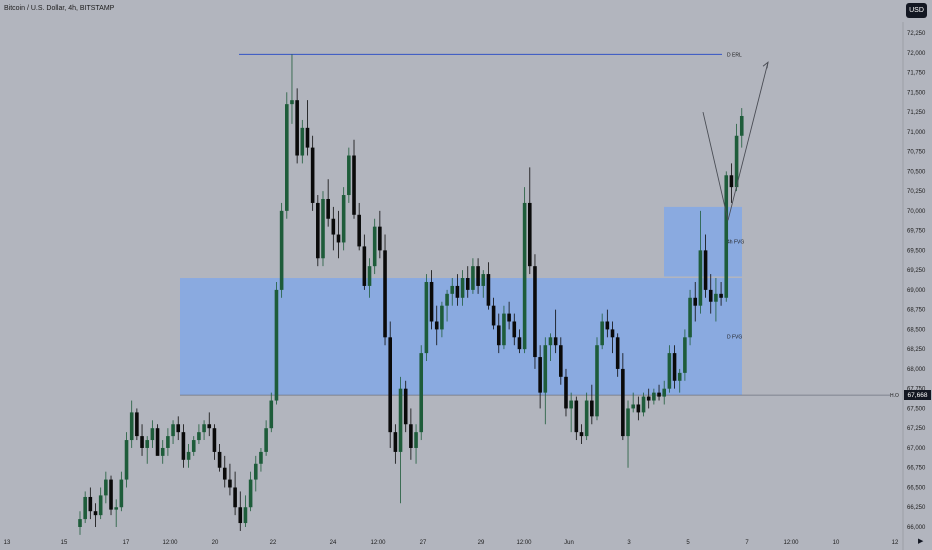  Describe the element at coordinates (916, 93) in the screenshot. I see `y-tick-label: 71,500` at that location.